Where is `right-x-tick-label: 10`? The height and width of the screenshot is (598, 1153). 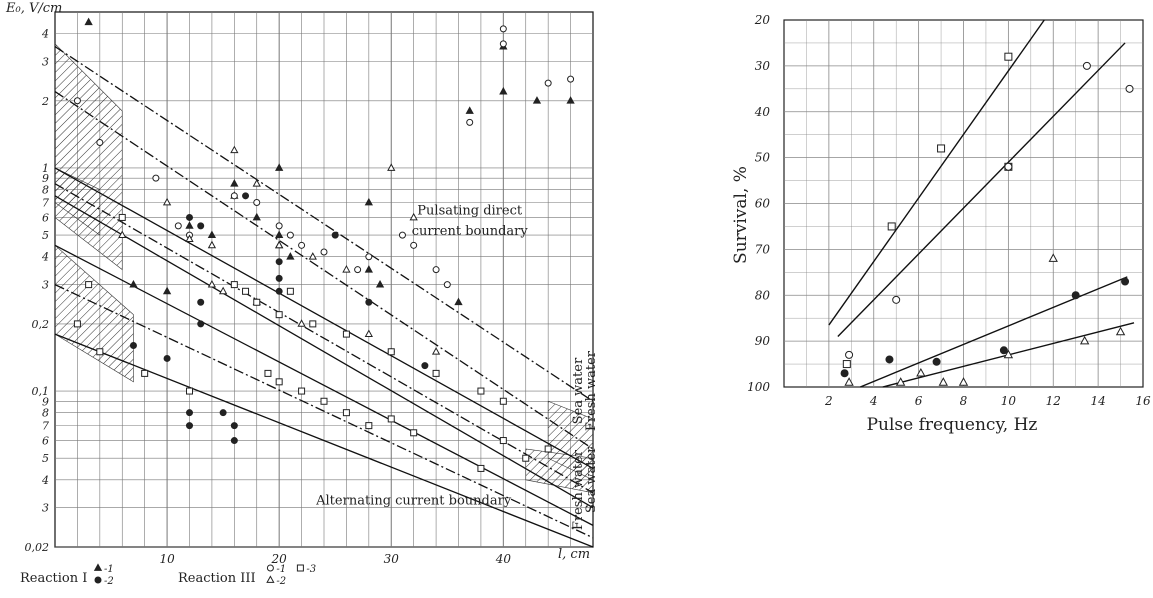 right-x-tick-label: 10 is located at coordinates (1009, 401).